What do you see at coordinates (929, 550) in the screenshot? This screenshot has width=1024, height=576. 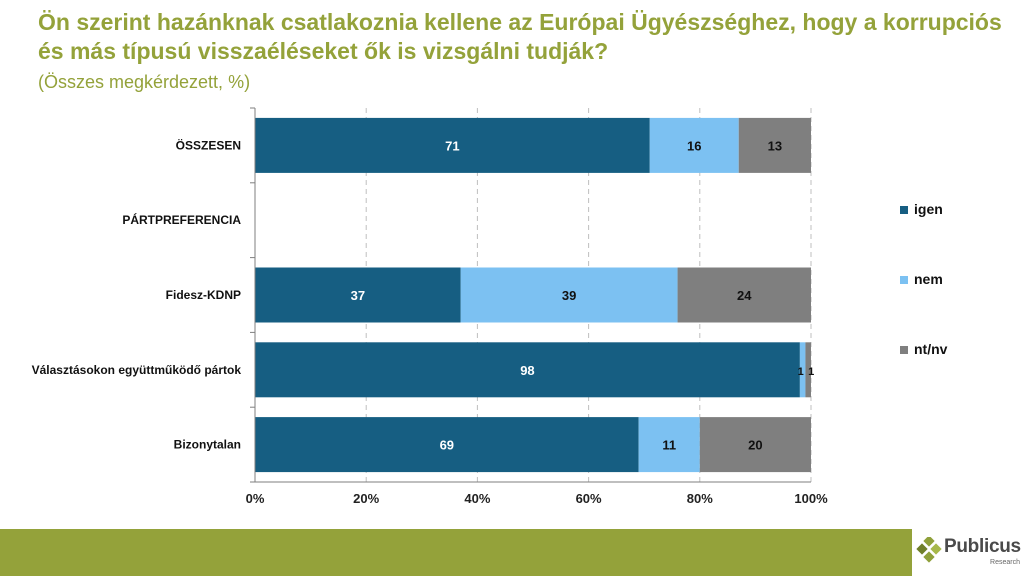 I see `logo-mark-icon` at bounding box center [929, 550].